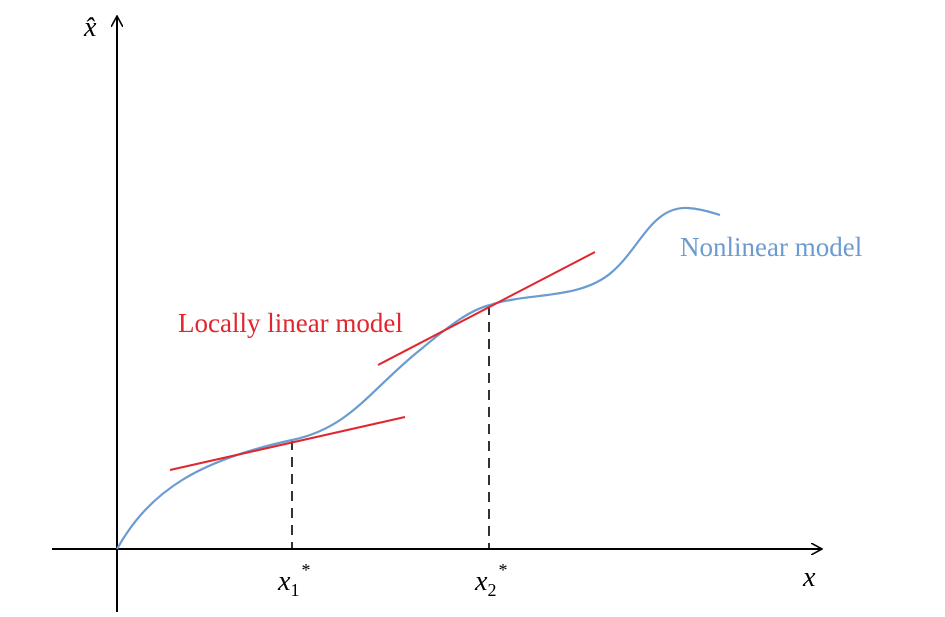 This screenshot has width=945, height=617. Describe the element at coordinates (771, 247) in the screenshot. I see `nonlinear-model-label: Nonlinear model` at that location.